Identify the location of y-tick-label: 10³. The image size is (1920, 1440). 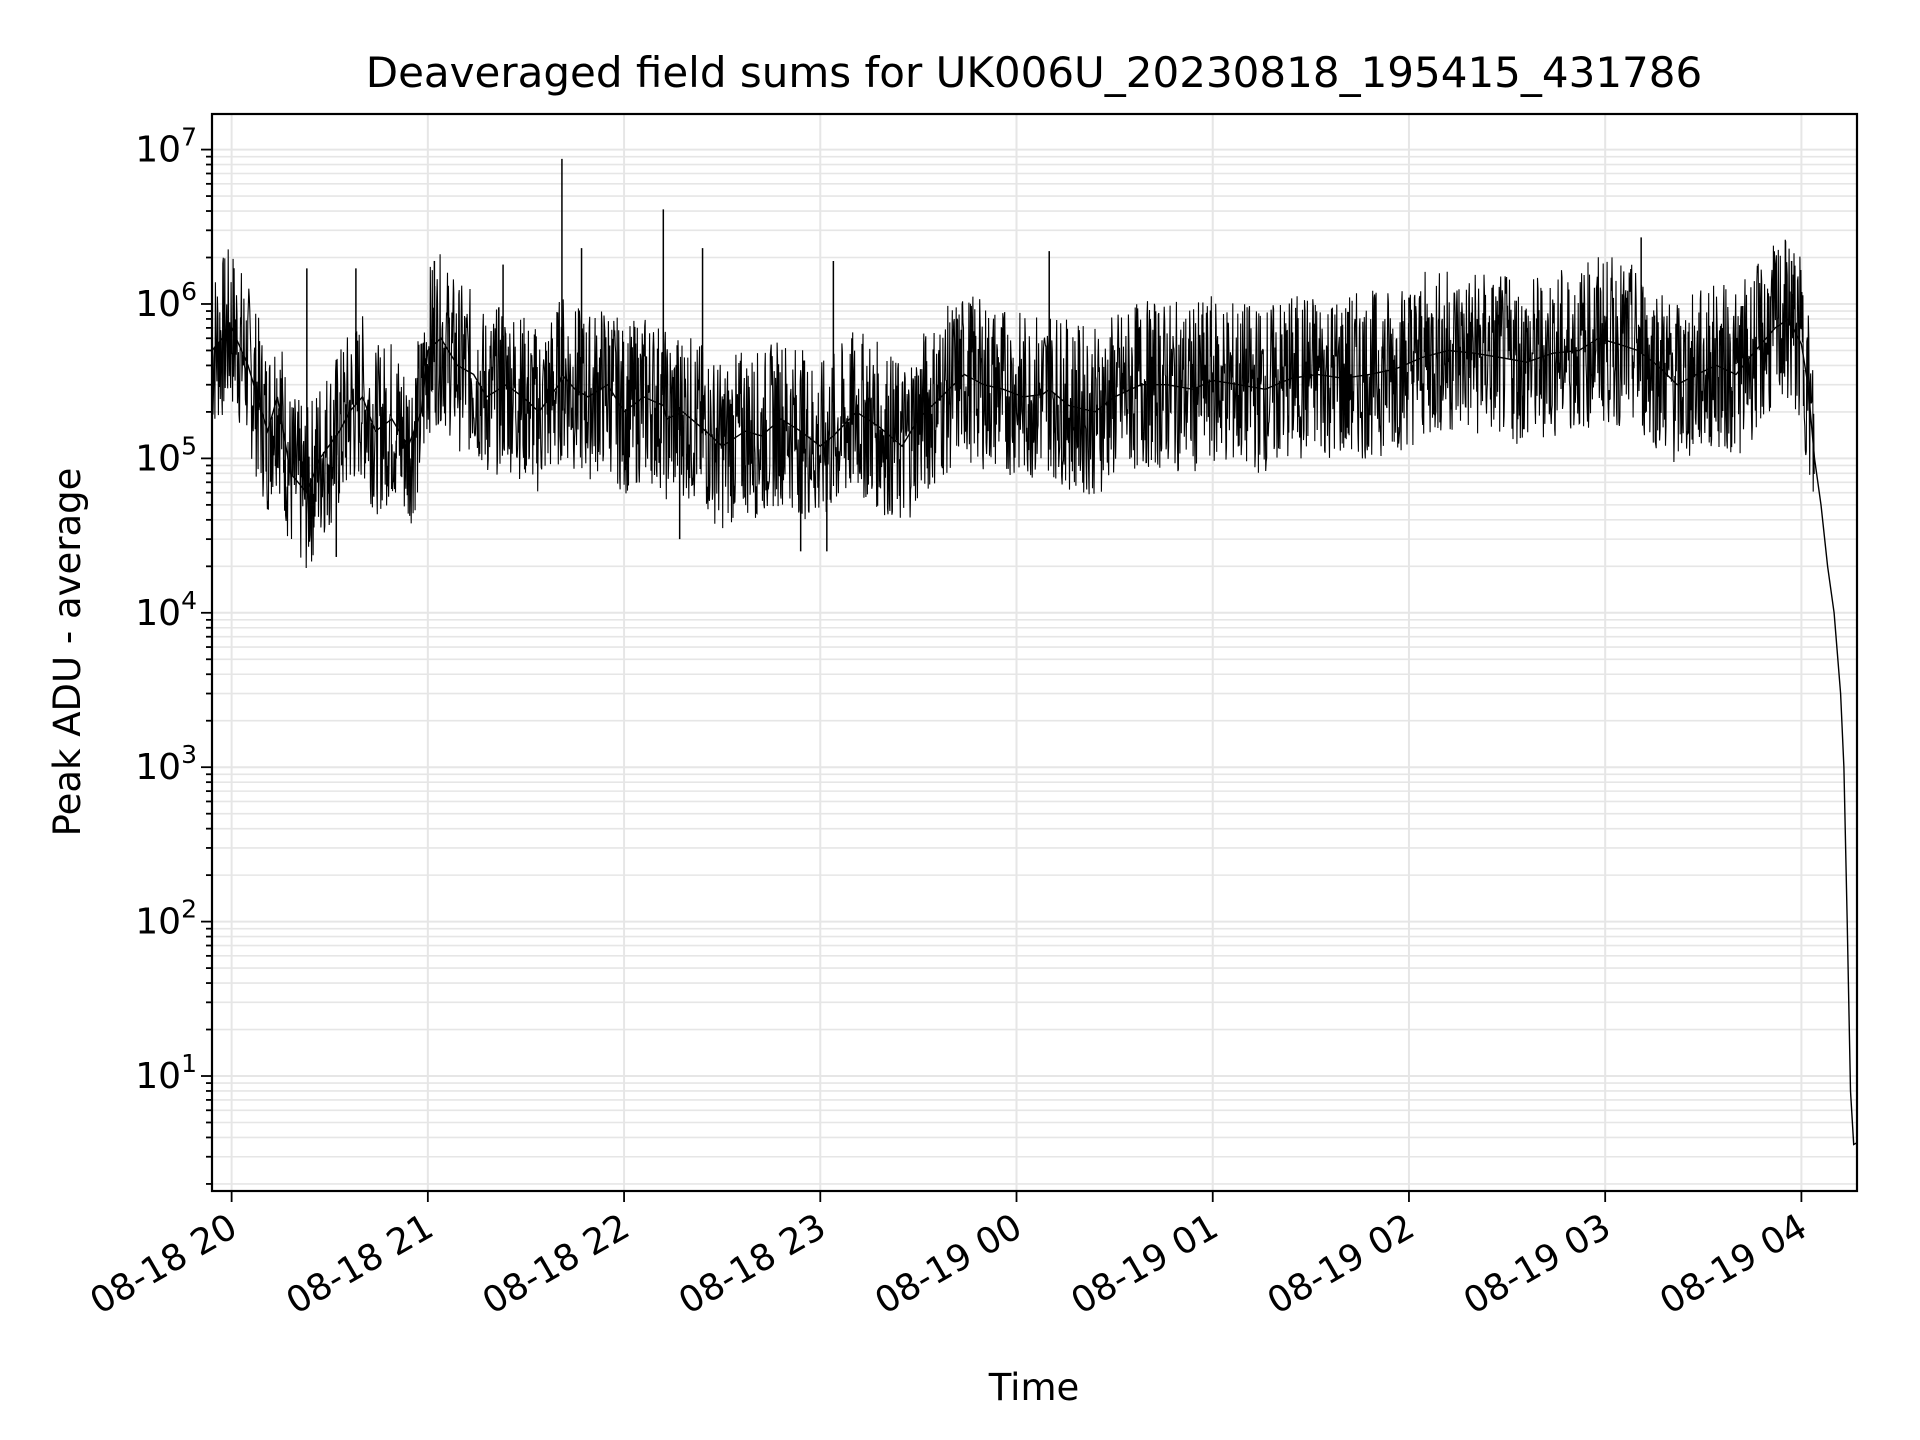
(166, 764).